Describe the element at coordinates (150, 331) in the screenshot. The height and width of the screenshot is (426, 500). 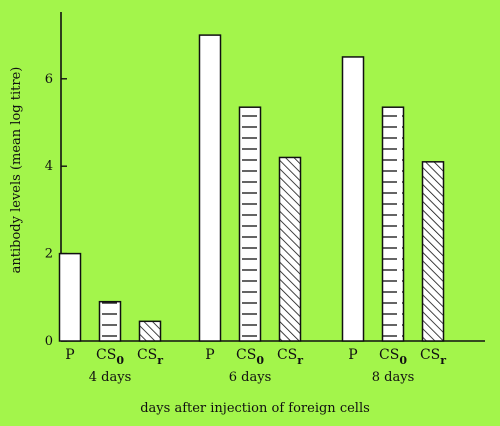
I see `bar-4-days-CSr` at that location.